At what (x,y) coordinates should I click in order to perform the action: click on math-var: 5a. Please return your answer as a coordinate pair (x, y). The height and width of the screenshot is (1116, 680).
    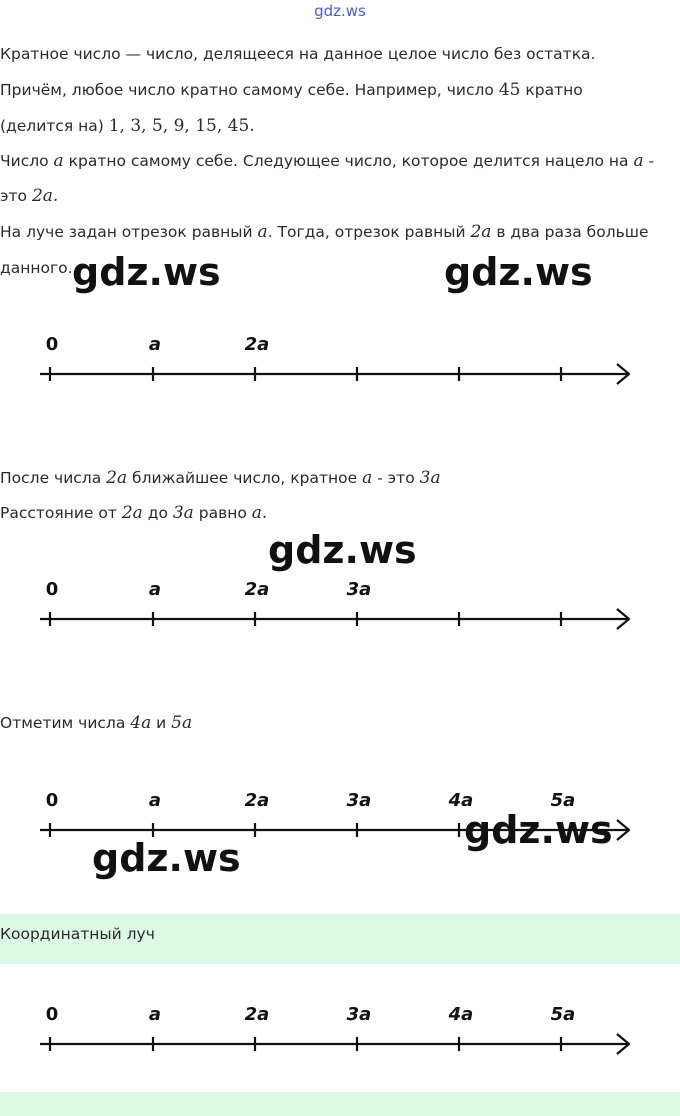
    Looking at the image, I should click on (182, 723).